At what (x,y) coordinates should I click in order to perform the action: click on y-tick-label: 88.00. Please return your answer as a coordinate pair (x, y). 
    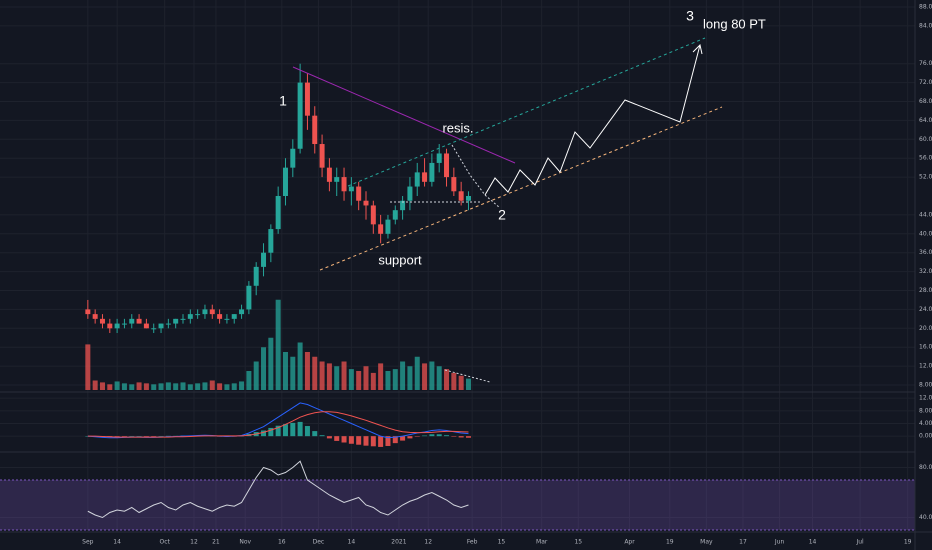
    Looking at the image, I should click on (925, 7).